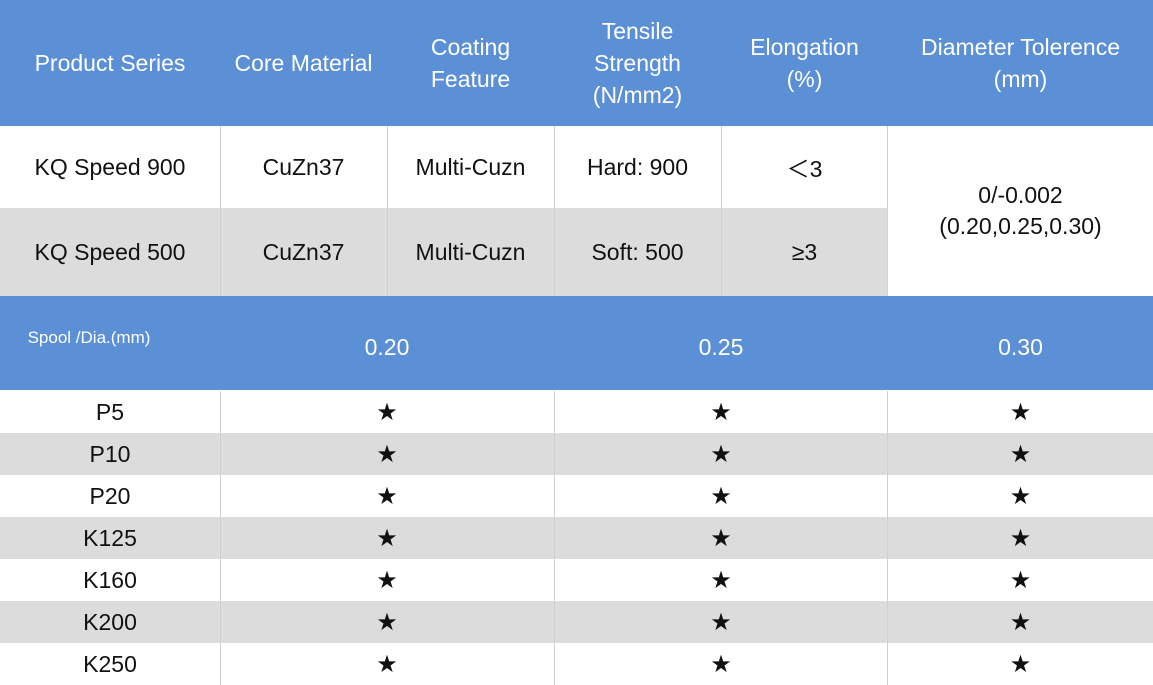  Describe the element at coordinates (576, 580) in the screenshot. I see `table-row: K160 ★ ★ ★` at that location.